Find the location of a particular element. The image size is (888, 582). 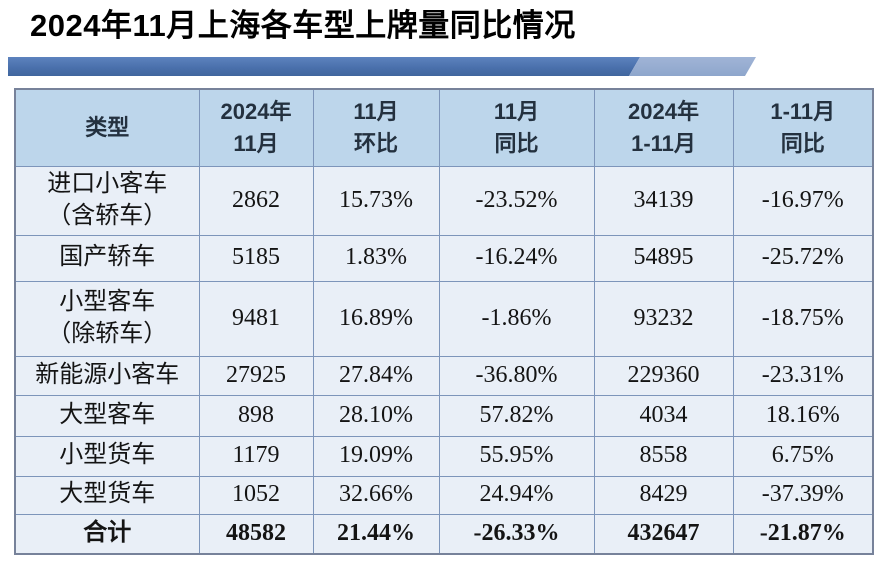

cell-total-yoy: -26.33% is located at coordinates (516, 534).